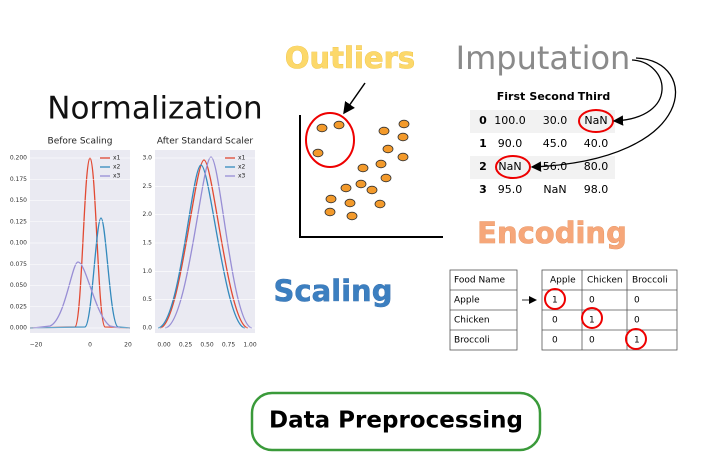 The height and width of the screenshot is (469, 702). I want to click on y-tick-label: 2.0, so click(147, 214).